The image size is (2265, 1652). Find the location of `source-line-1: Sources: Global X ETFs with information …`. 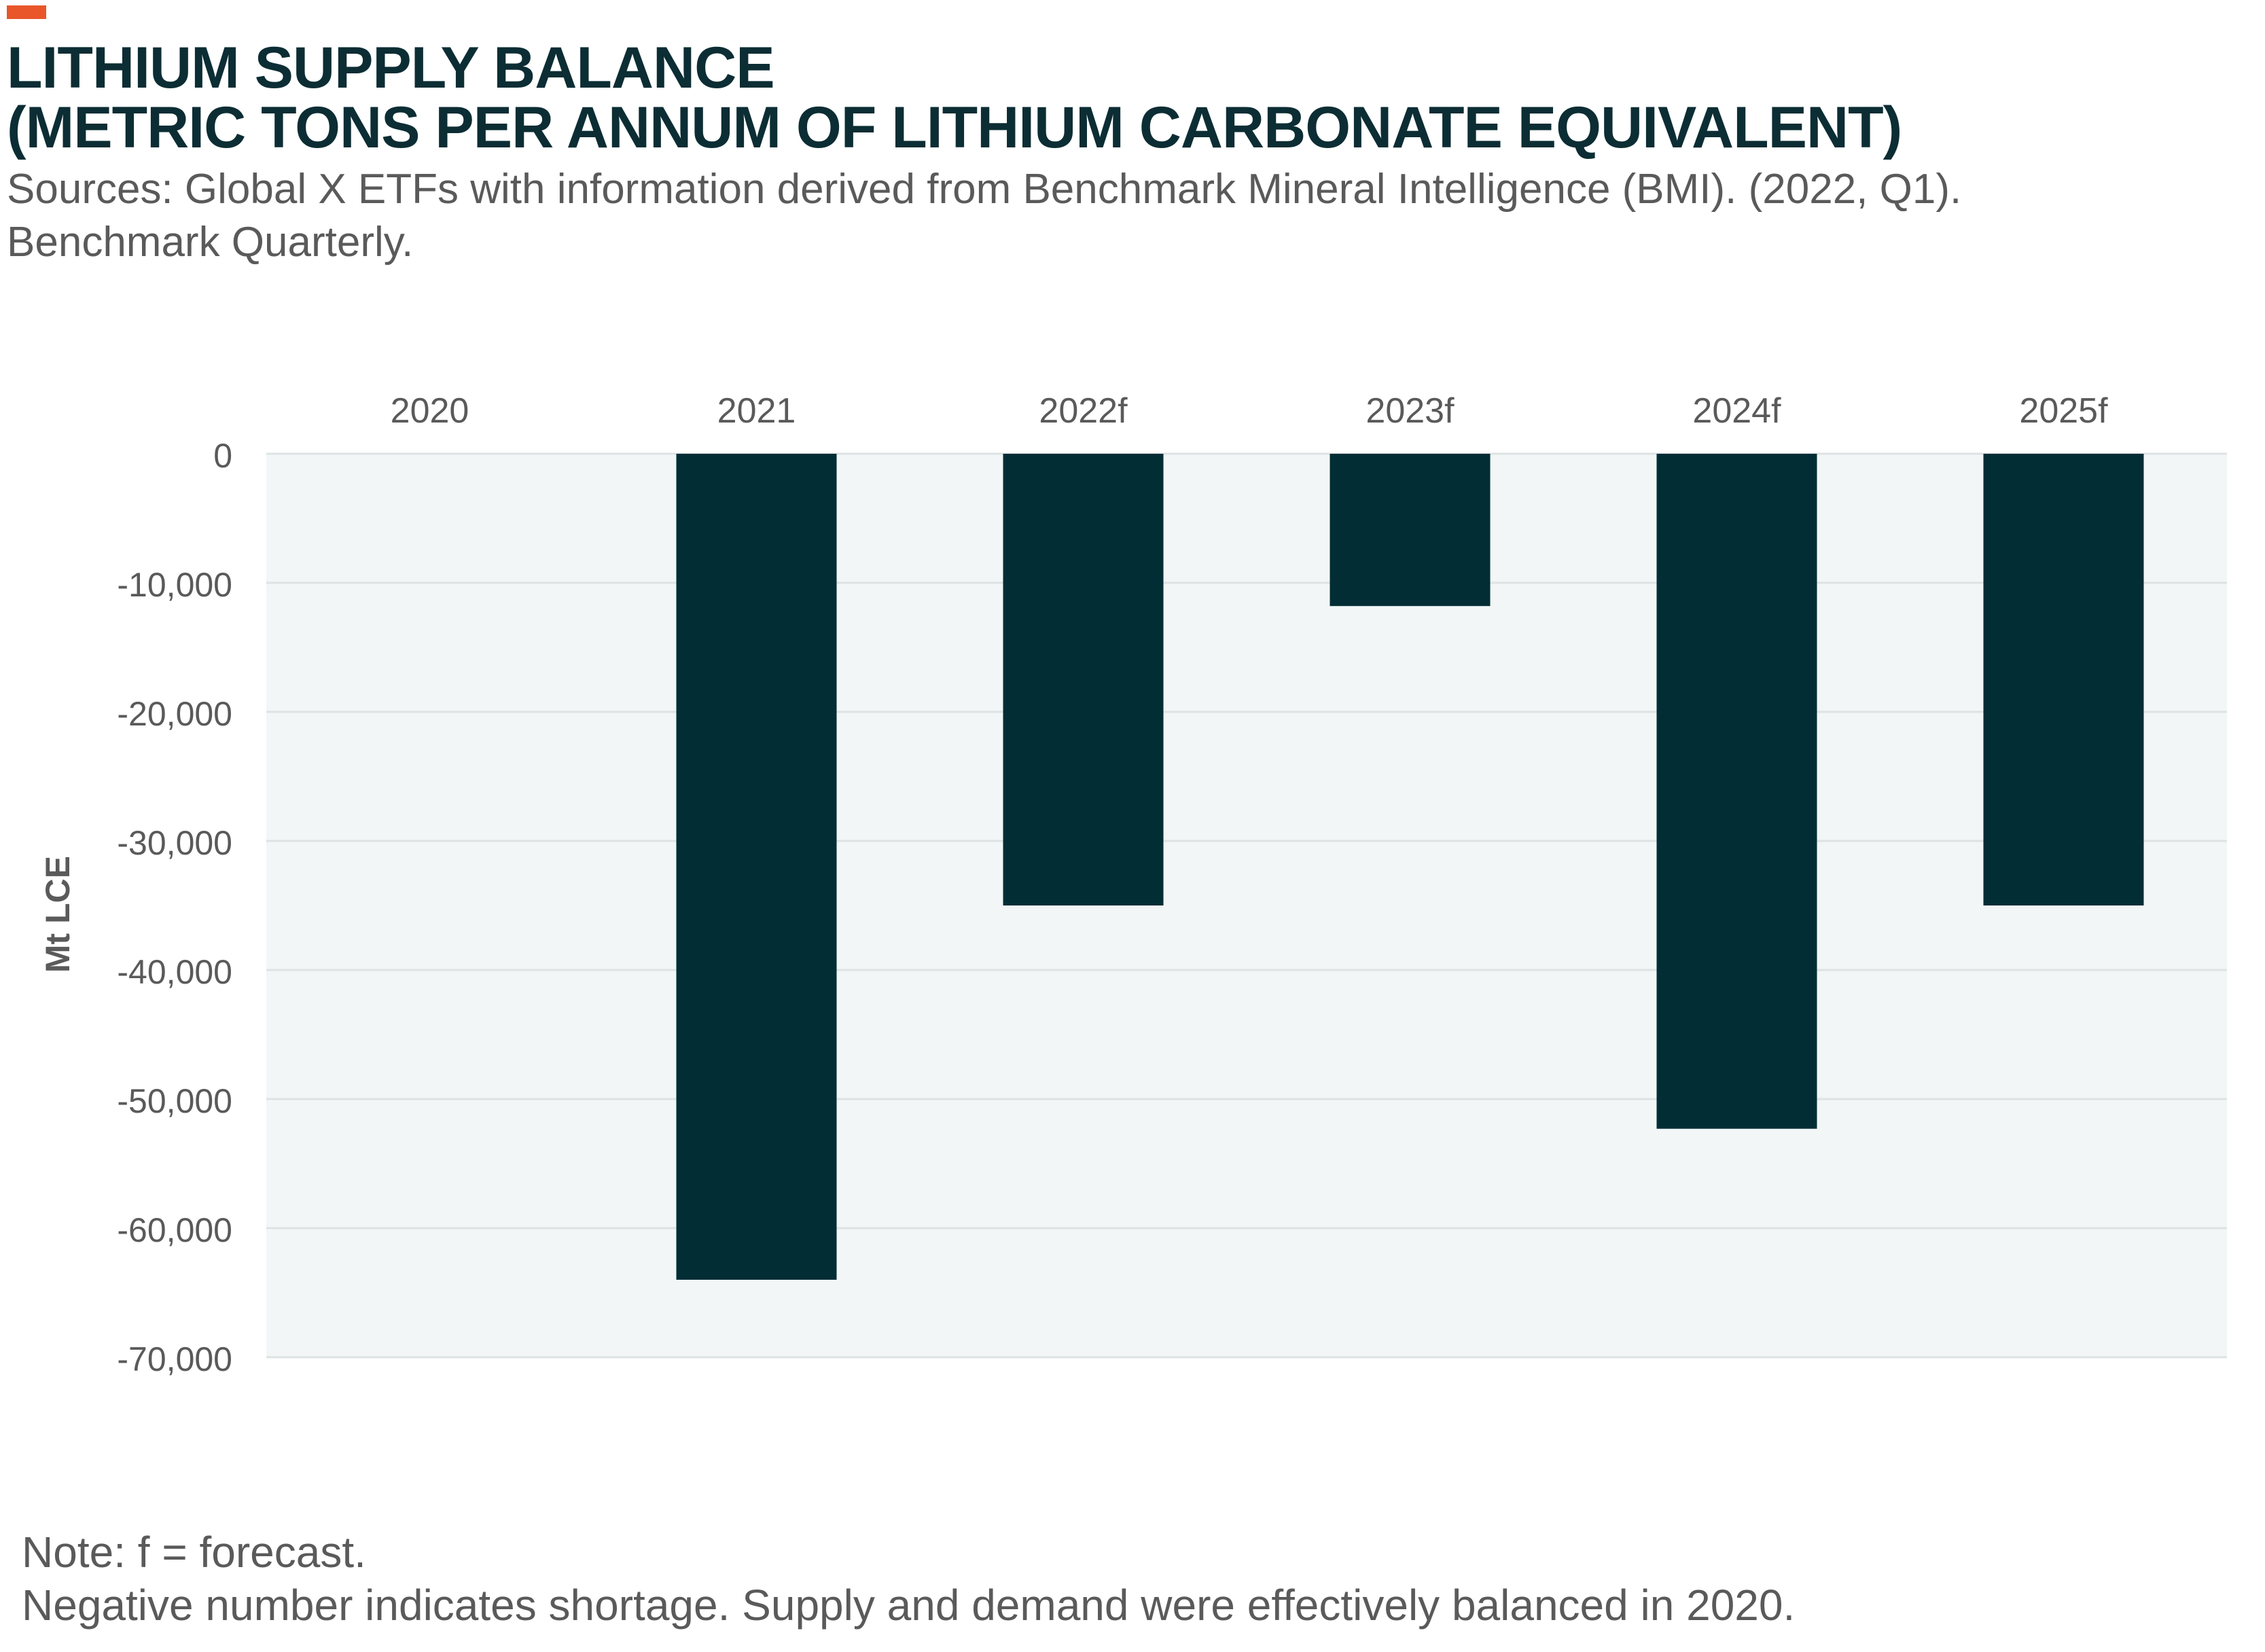

source-line-1: Sources: Global X ETFs with information … is located at coordinates (984, 190).